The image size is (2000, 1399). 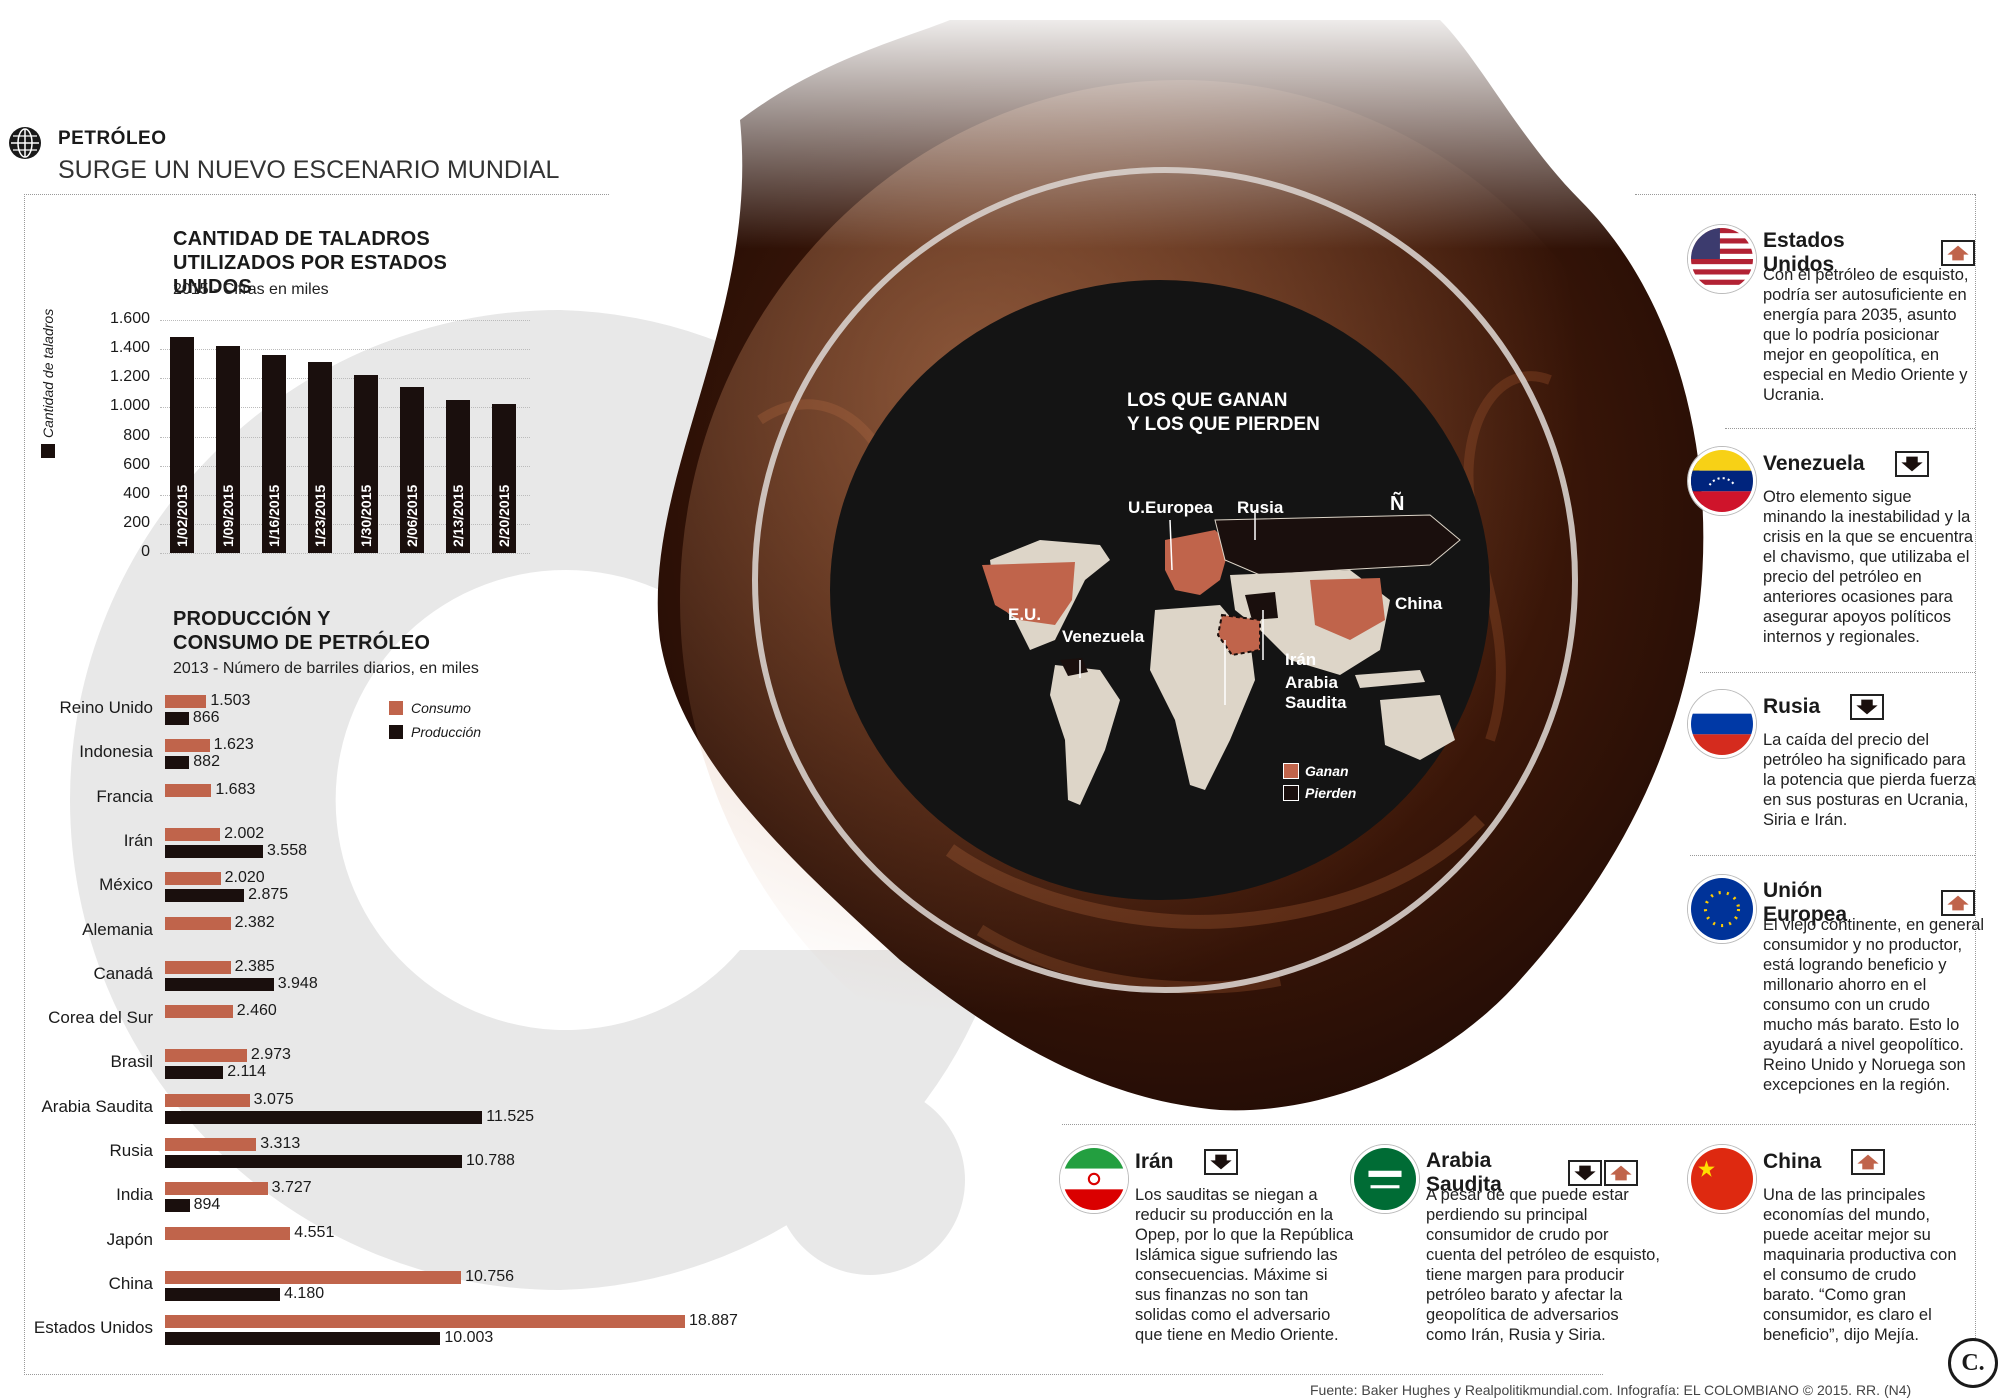 I want to click on header-kicker: PETRÓLEO, so click(x=112, y=138).